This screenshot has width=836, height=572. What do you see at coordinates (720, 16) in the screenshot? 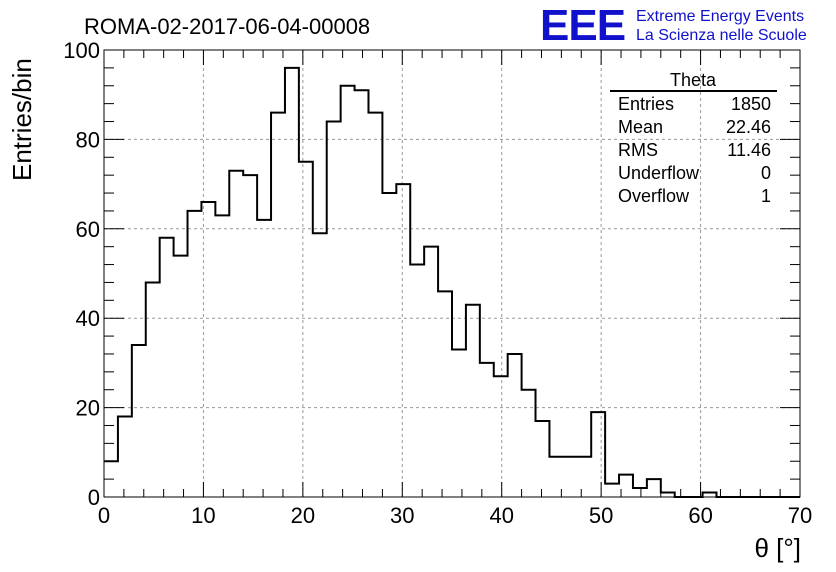
I see `logo-line-1: Extreme Energy Events` at bounding box center [720, 16].